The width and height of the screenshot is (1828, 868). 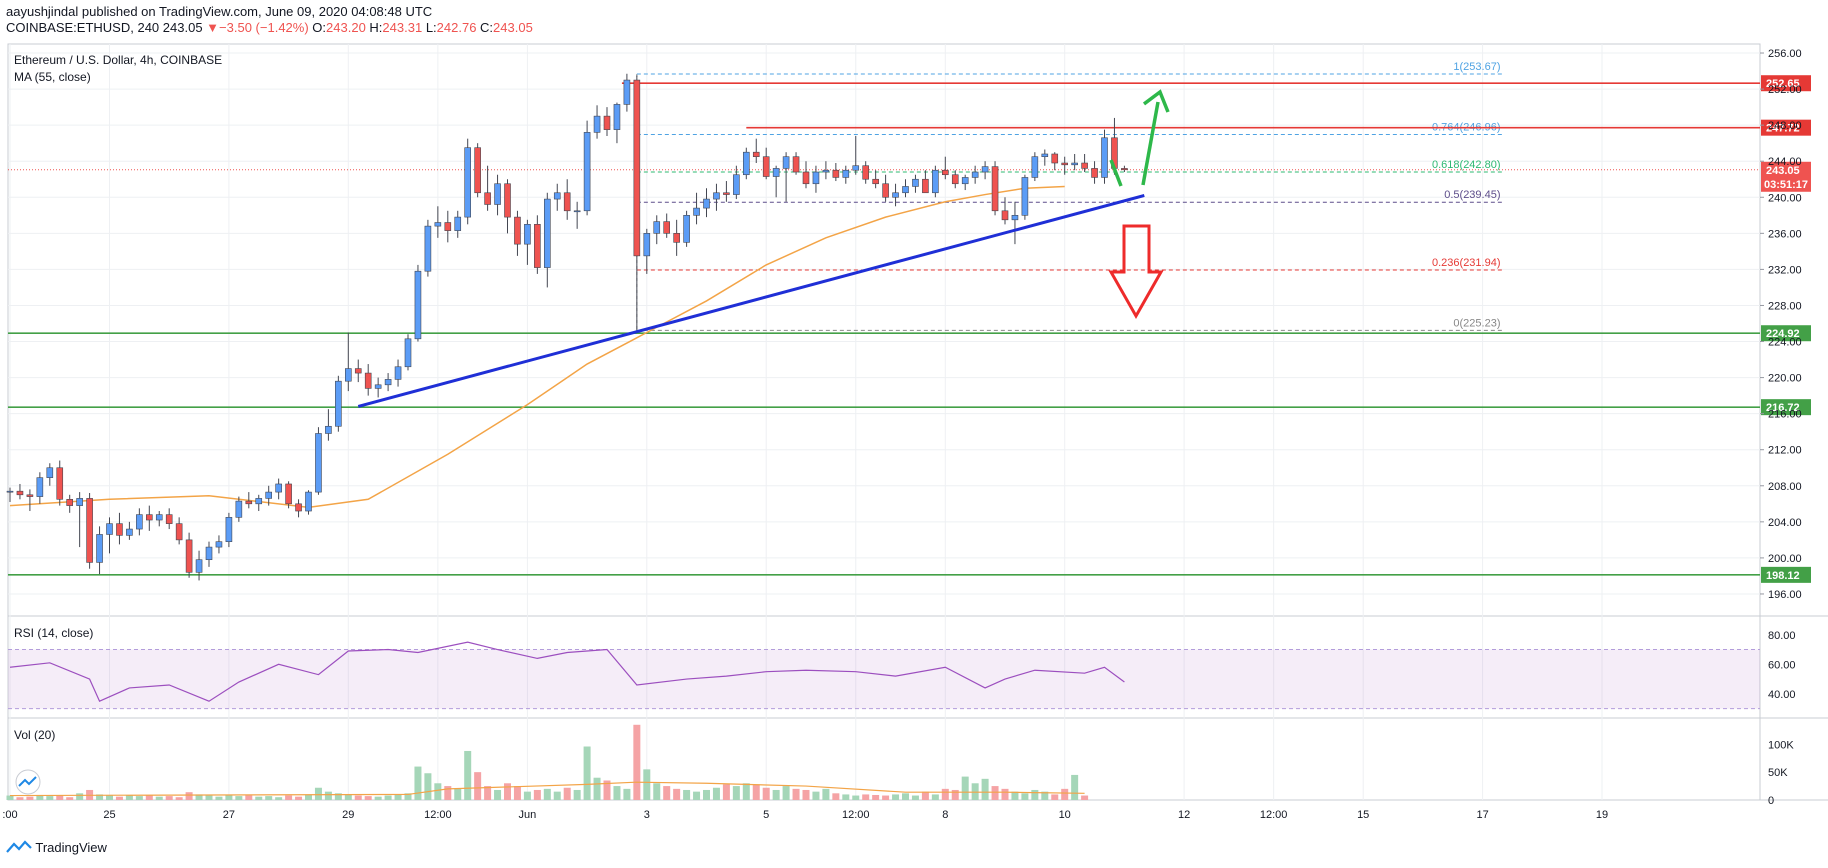 What do you see at coordinates (1136, 272) in the screenshot?
I see `red-down-arrow` at bounding box center [1136, 272].